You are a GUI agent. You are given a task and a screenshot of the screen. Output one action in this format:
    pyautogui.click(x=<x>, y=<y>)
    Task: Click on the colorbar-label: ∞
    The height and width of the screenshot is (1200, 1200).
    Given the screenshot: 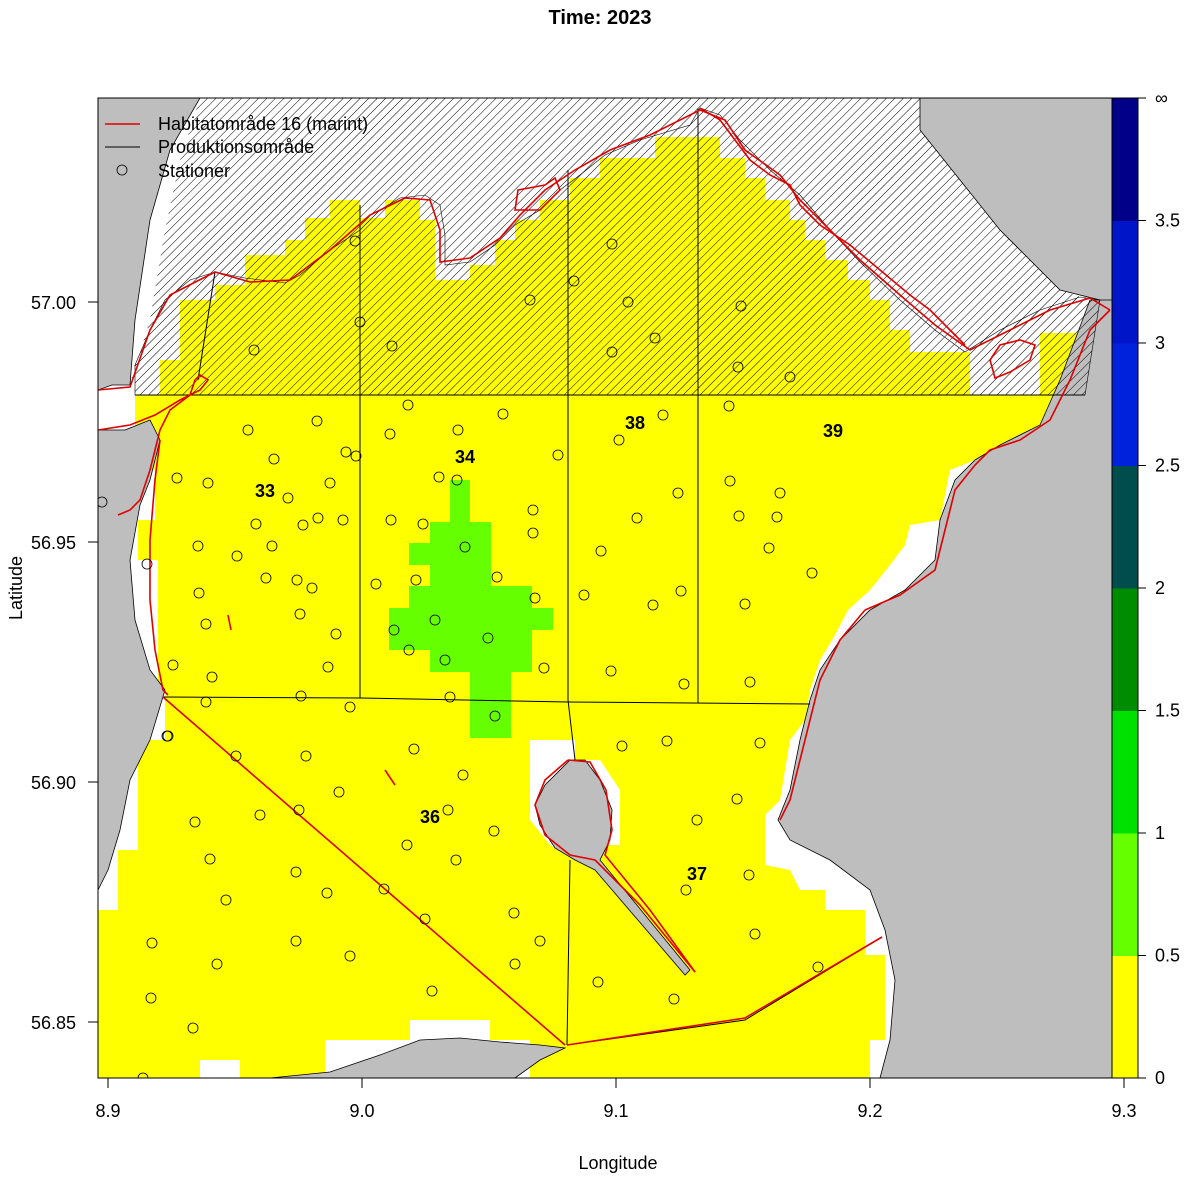 What is the action you would take?
    pyautogui.click(x=1161, y=98)
    